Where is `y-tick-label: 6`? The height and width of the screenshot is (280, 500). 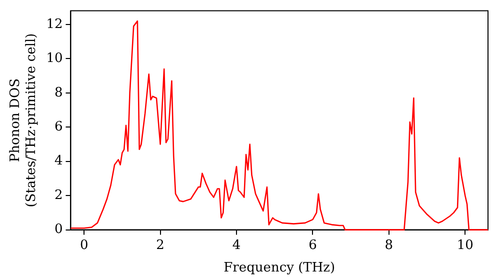 y-tick-label: 6 is located at coordinates (58, 127).